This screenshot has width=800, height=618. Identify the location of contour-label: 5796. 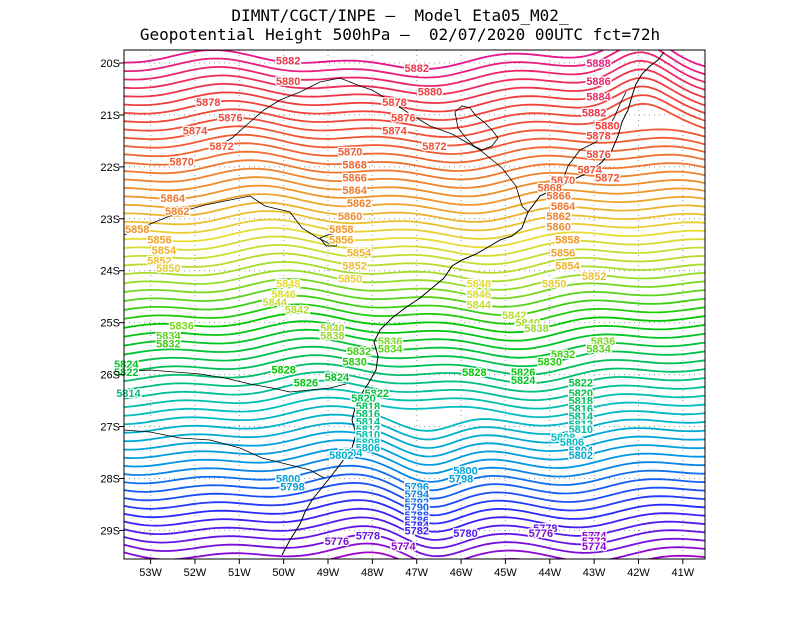
(416, 487).